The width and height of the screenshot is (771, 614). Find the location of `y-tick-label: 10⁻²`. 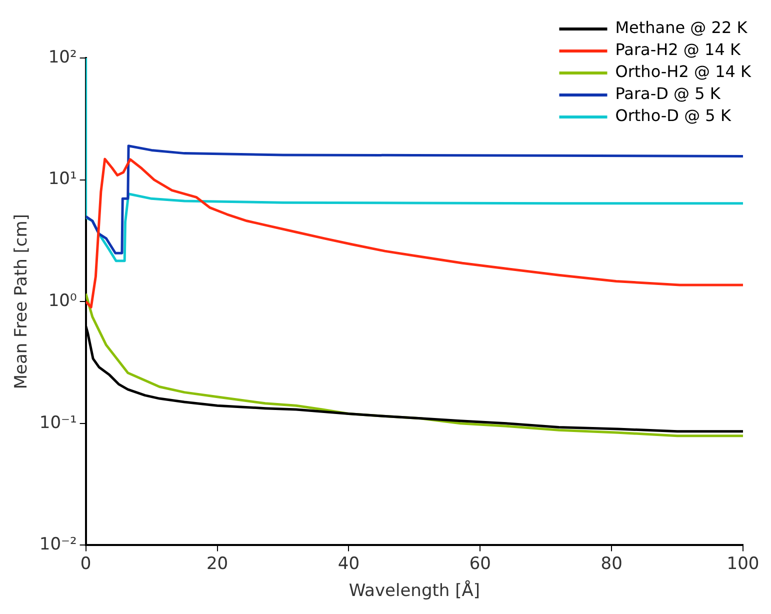

y-tick-label: 10⁻² is located at coordinates (58, 544).